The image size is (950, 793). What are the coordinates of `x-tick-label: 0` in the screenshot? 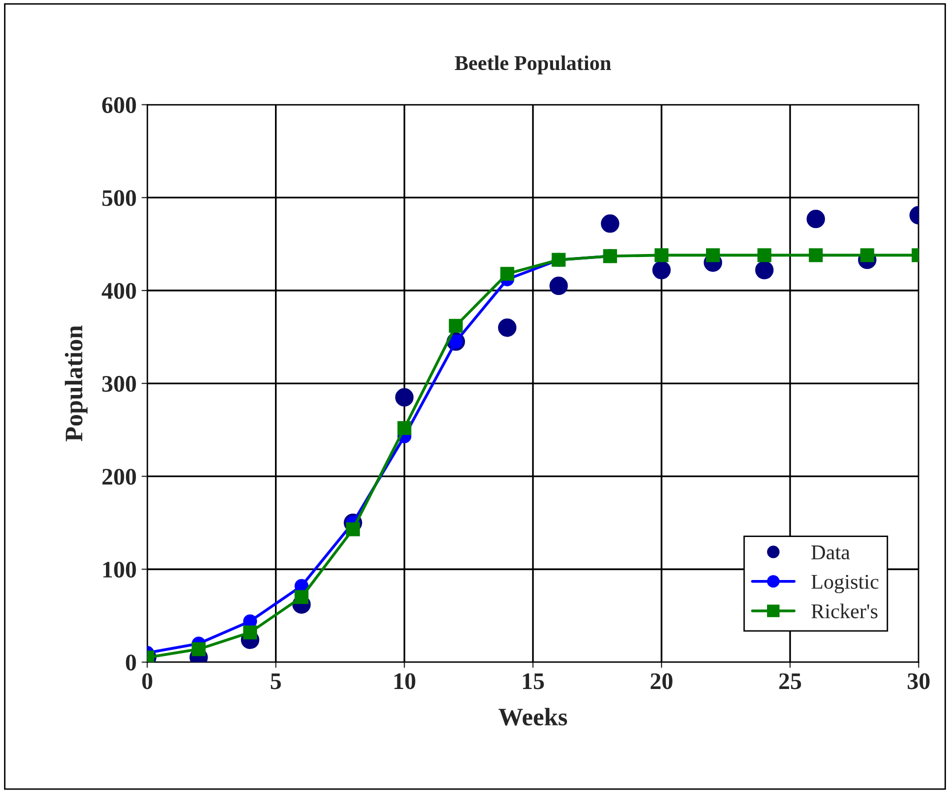 It's located at (147, 681).